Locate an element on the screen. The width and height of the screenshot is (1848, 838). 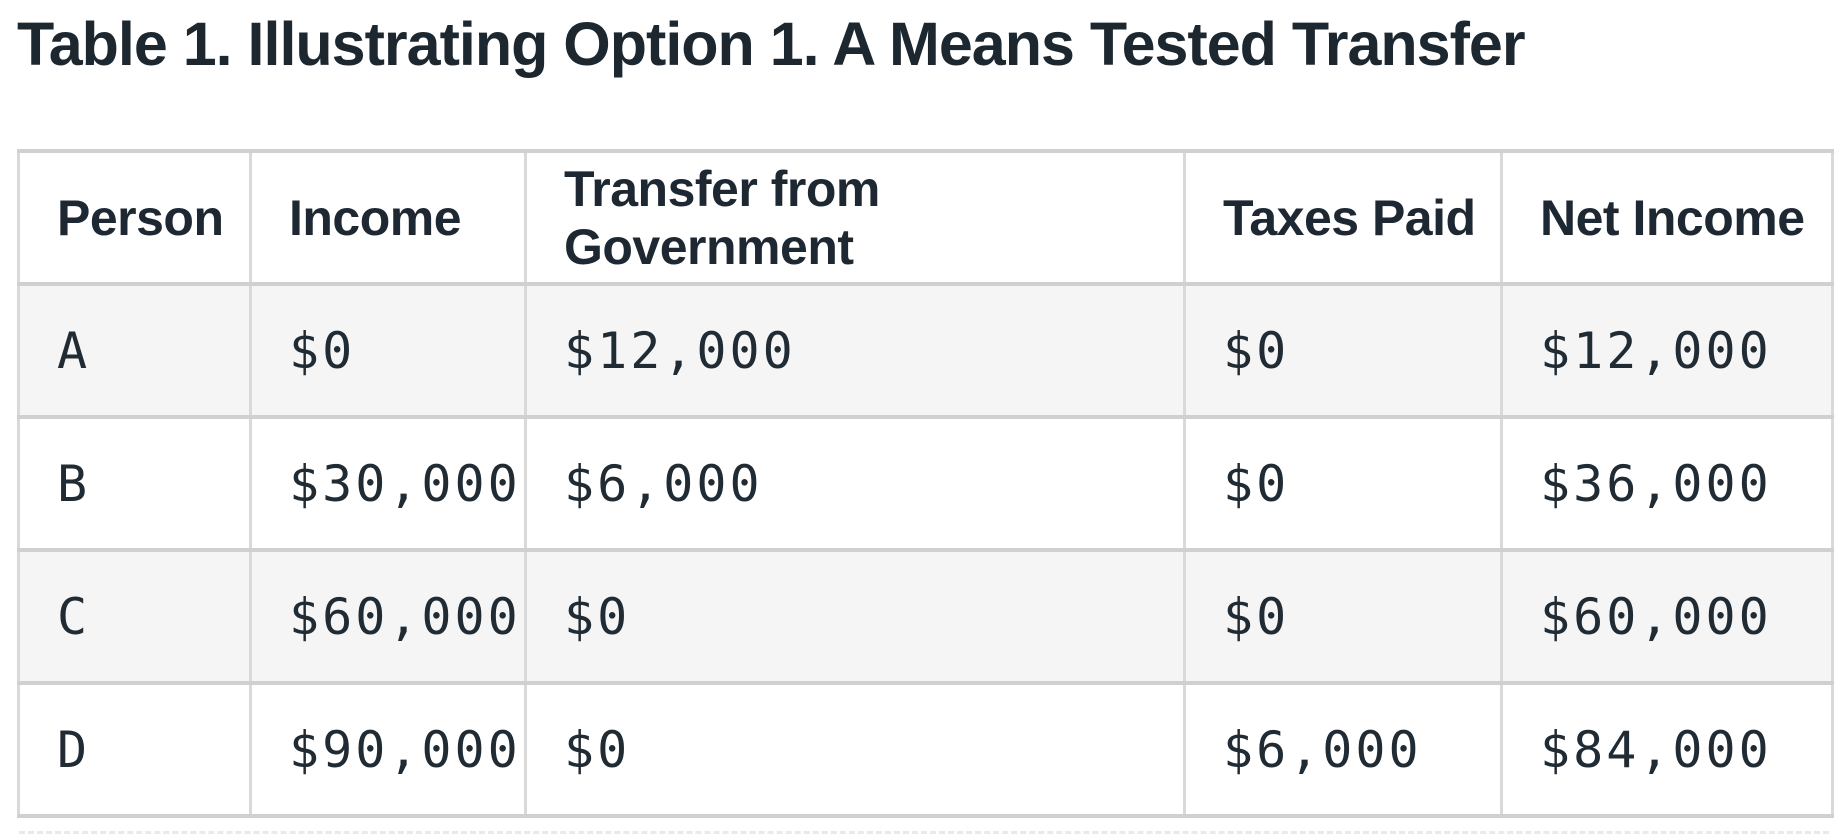
header-cell-taxes: Taxes Paid is located at coordinates (1343, 217).